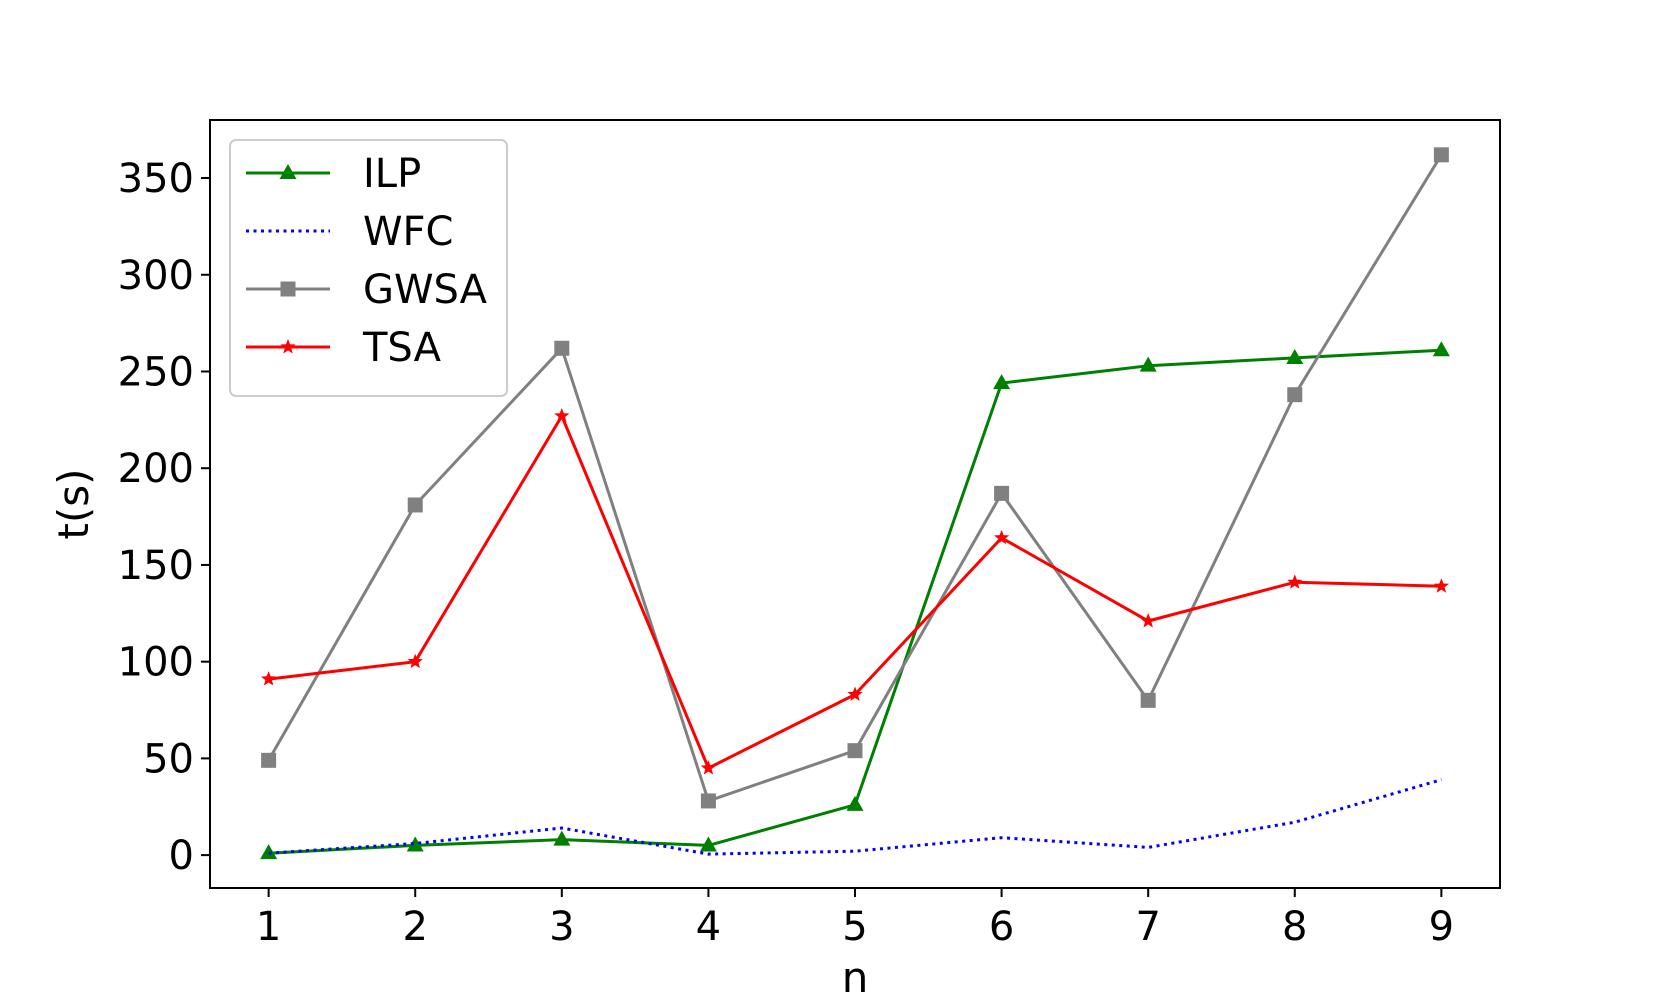 The height and width of the screenshot is (997, 1661). What do you see at coordinates (168, 759) in the screenshot?
I see `y-tick-label: 50` at bounding box center [168, 759].